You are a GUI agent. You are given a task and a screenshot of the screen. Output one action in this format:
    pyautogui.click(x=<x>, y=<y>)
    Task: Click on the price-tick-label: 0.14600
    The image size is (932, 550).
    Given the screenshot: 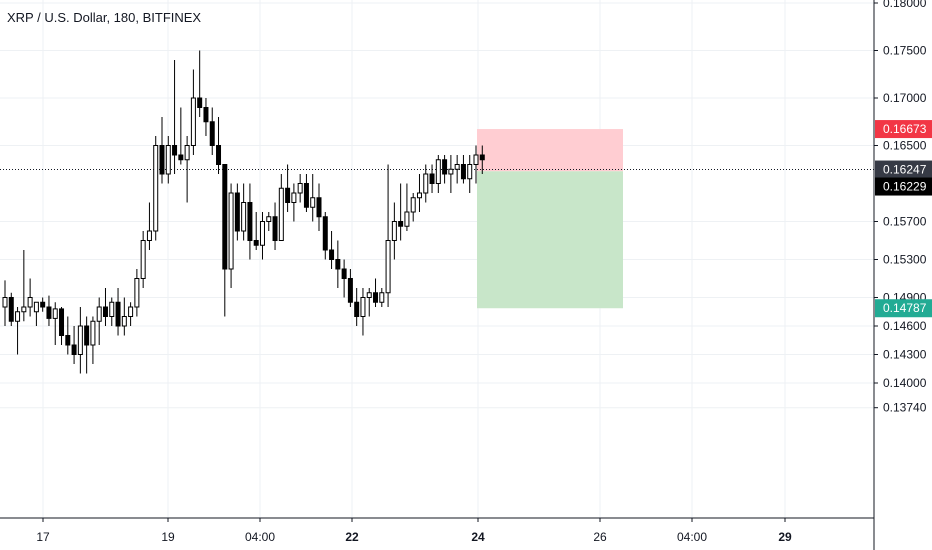 What is the action you would take?
    pyautogui.click(x=905, y=326)
    